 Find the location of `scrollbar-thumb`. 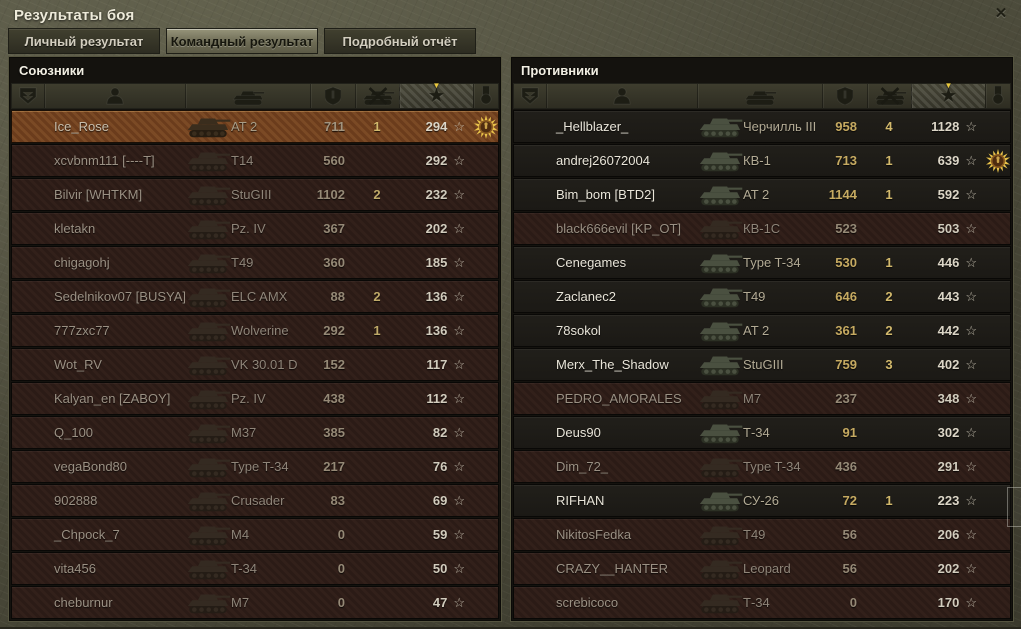

scrollbar-thumb is located at coordinates (1014, 507).